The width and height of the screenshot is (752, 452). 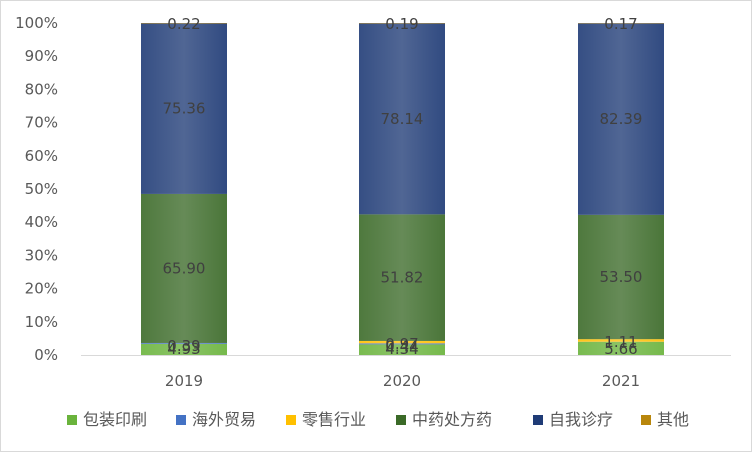 I want to click on legend-label: 其他, so click(x=673, y=419).